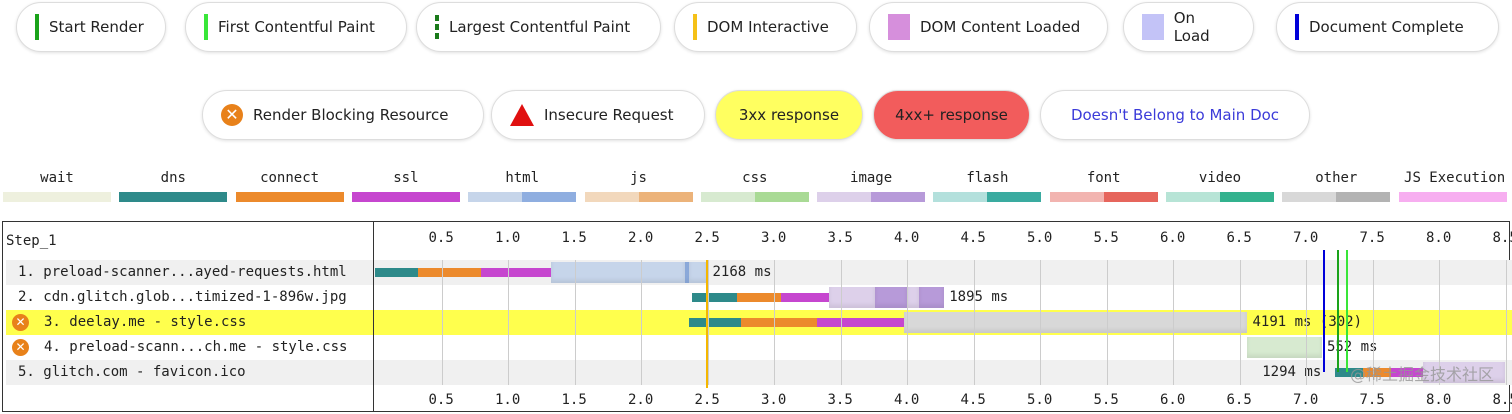  What do you see at coordinates (96, 27) in the screenshot?
I see `milestone-label: Start Render` at bounding box center [96, 27].